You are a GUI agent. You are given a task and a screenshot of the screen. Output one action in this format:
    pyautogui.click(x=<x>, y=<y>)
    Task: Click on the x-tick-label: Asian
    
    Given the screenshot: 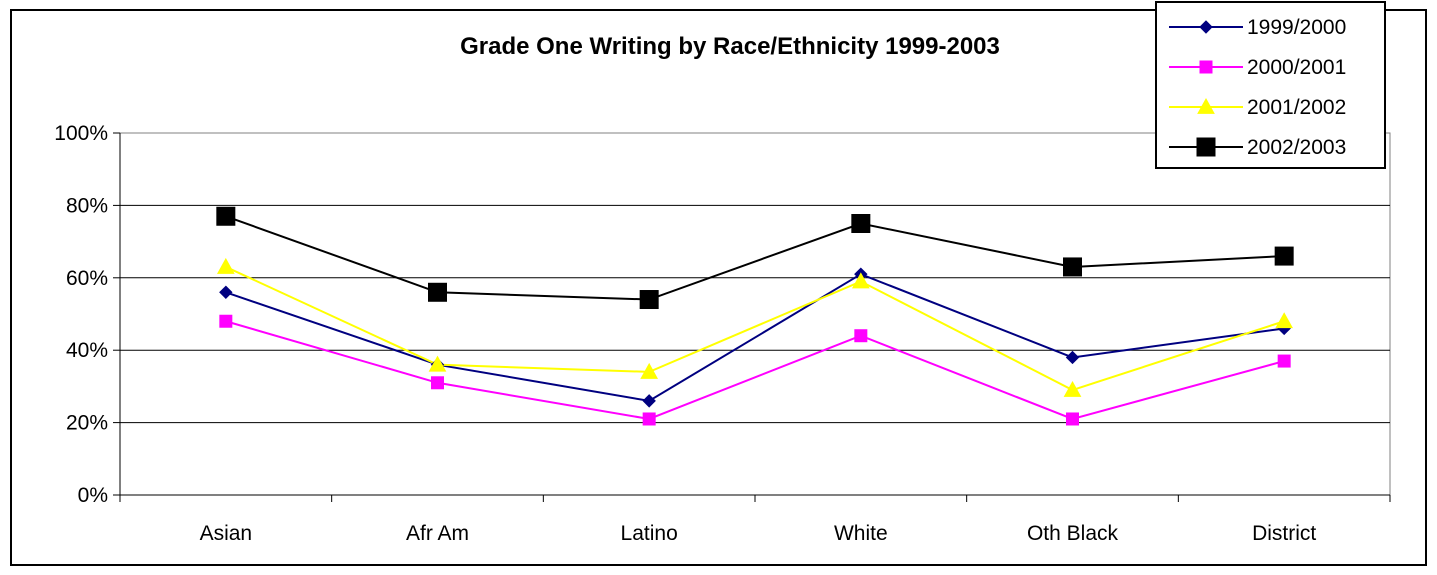 What is the action you would take?
    pyautogui.click(x=226, y=533)
    